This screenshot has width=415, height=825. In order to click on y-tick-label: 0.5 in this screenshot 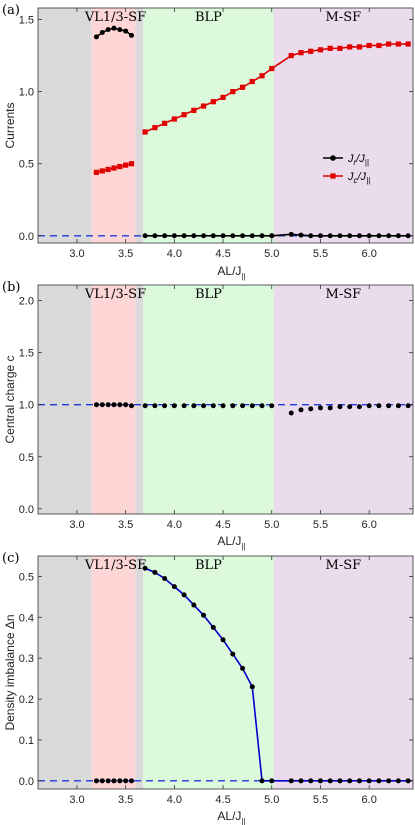, I will do `click(26, 458)`.